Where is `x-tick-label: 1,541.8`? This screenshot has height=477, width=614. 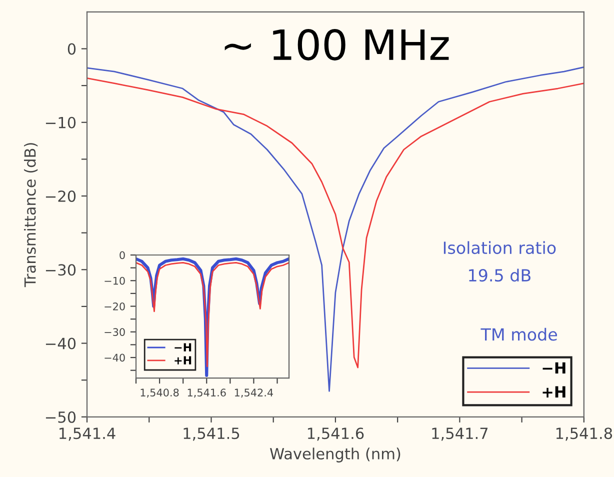
x-tick-label: 1,541.8 is located at coordinates (584, 434).